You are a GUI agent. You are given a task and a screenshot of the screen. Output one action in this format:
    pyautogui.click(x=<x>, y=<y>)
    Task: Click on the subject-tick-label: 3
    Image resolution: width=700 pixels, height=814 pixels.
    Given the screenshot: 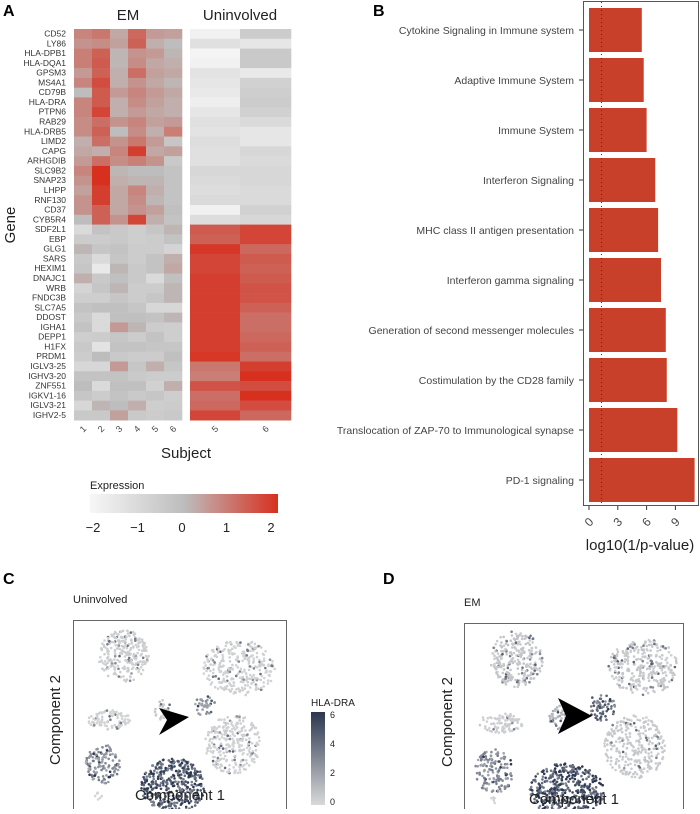 What is the action you would take?
    pyautogui.click(x=119, y=429)
    